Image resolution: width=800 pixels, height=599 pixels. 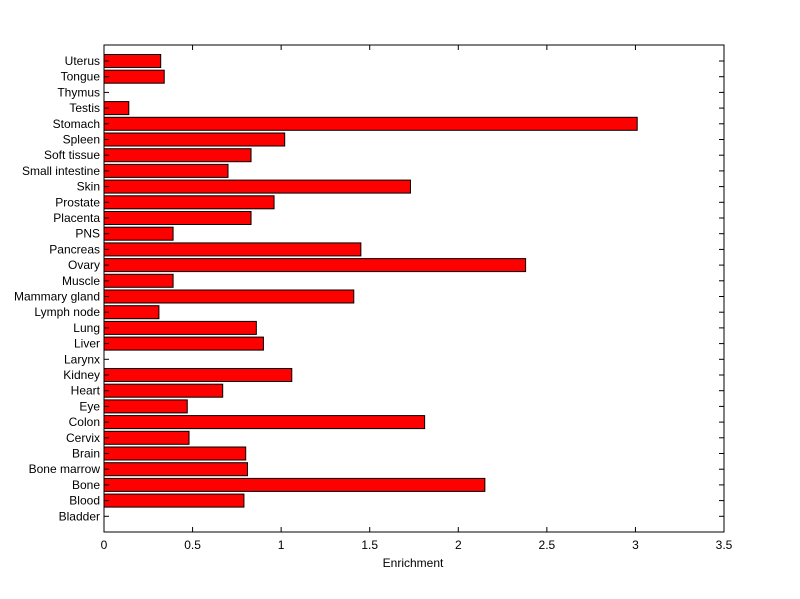 What do you see at coordinates (174, 500) in the screenshot?
I see `bar-blood` at bounding box center [174, 500].